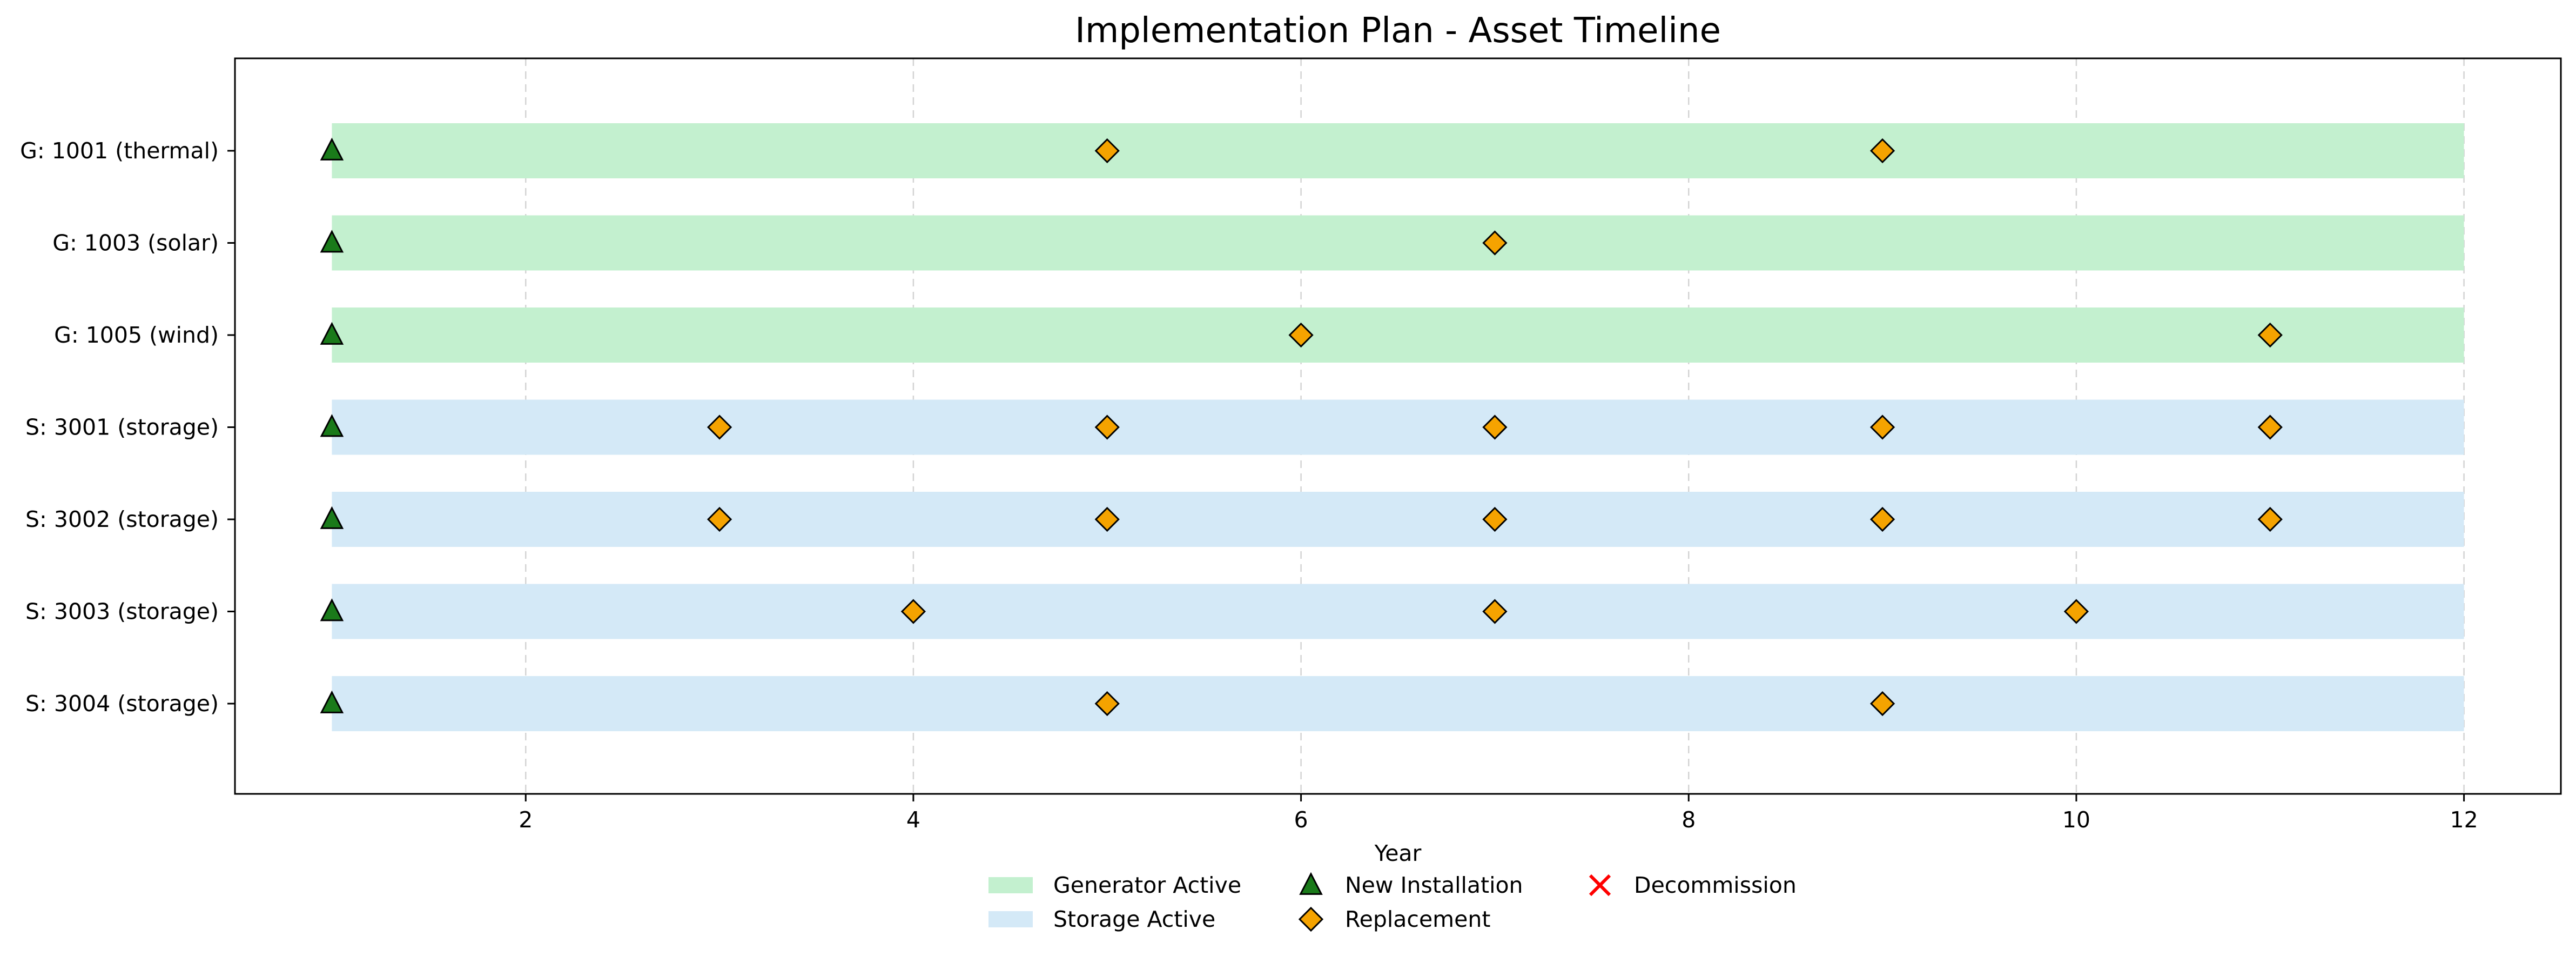  What do you see at coordinates (1134, 919) in the screenshot?
I see `legend-label: Storage Active` at bounding box center [1134, 919].